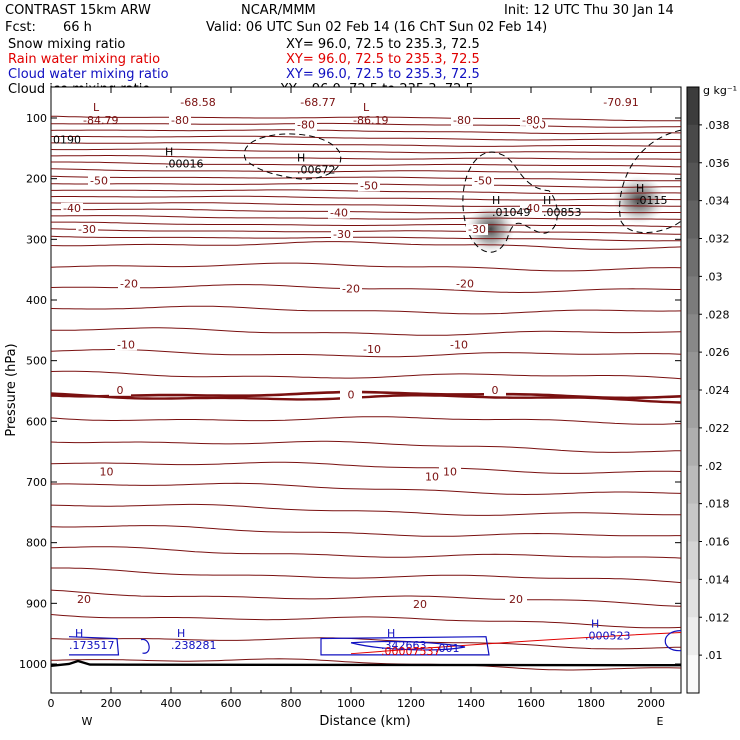  What do you see at coordinates (714, 276) in the screenshot?
I see `colorbar-tick-label: .03` at bounding box center [714, 276].